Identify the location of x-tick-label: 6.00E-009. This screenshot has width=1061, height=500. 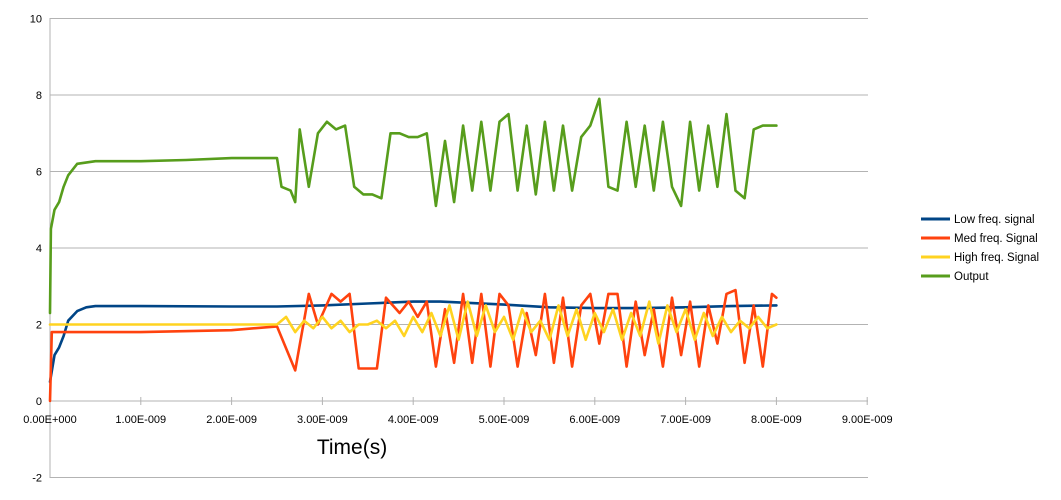
(594, 420).